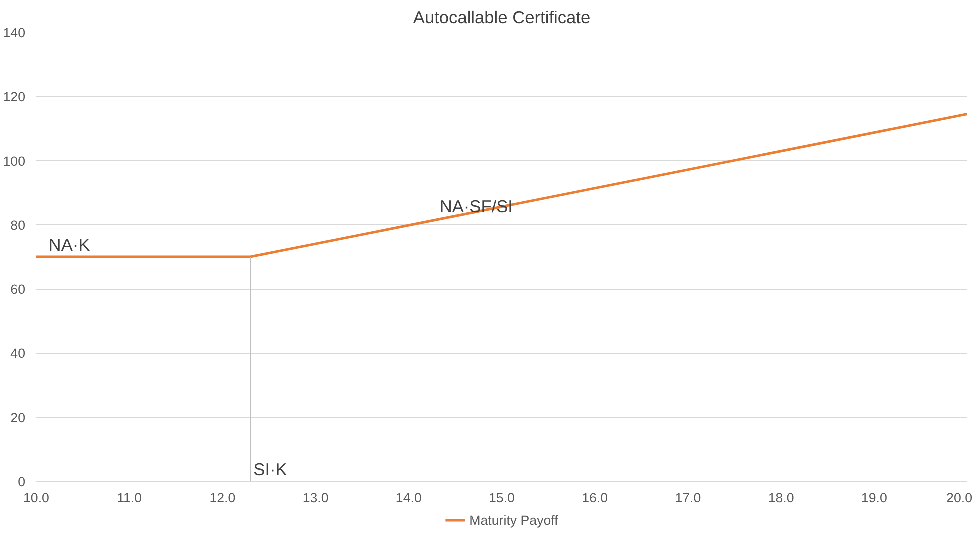 The height and width of the screenshot is (539, 972). Describe the element at coordinates (271, 470) in the screenshot. I see `annotation: SI·K` at that location.